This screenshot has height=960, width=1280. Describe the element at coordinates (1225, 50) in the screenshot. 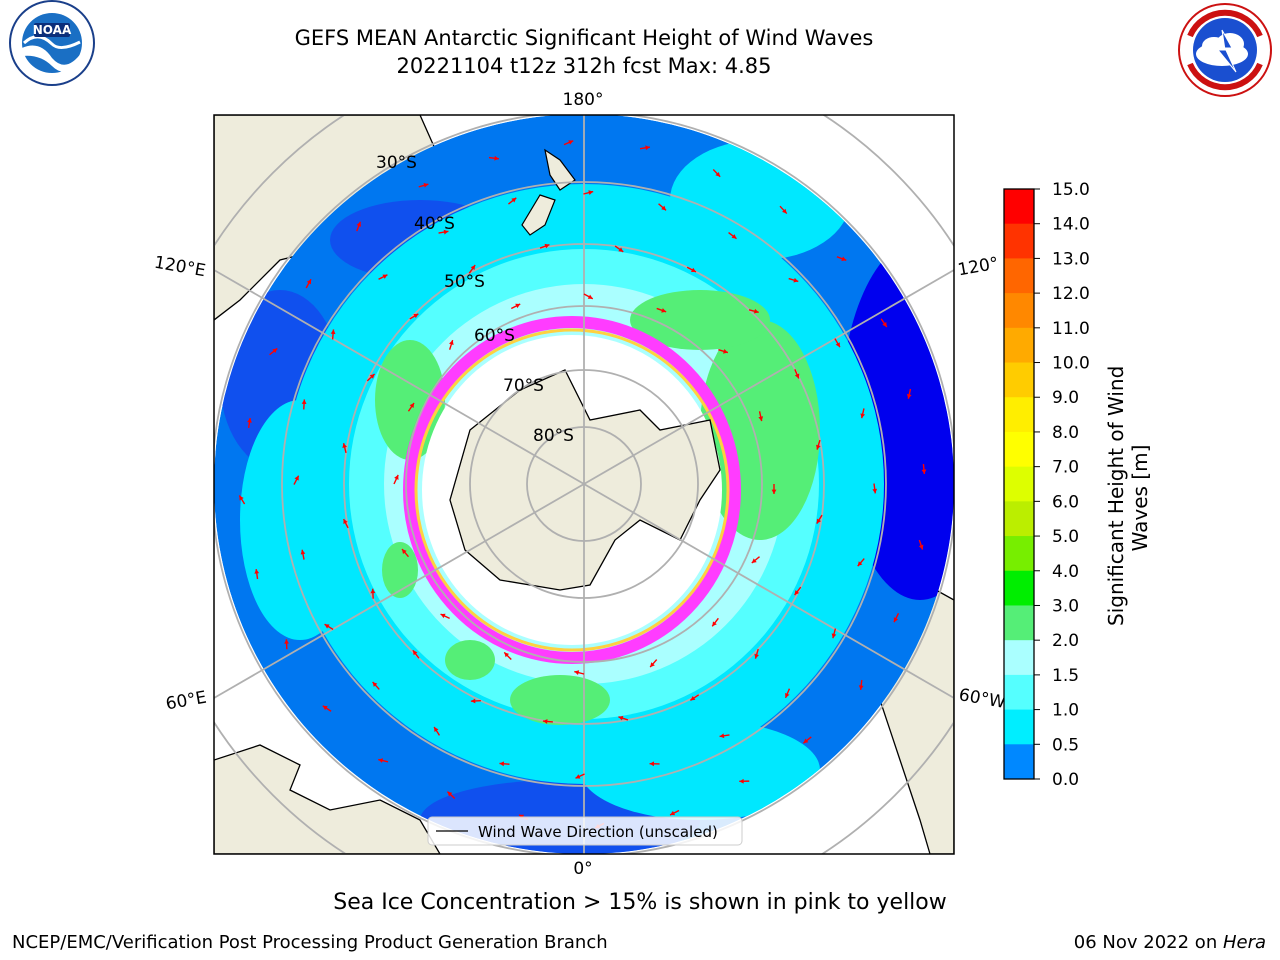

I see `nws-logo` at that location.